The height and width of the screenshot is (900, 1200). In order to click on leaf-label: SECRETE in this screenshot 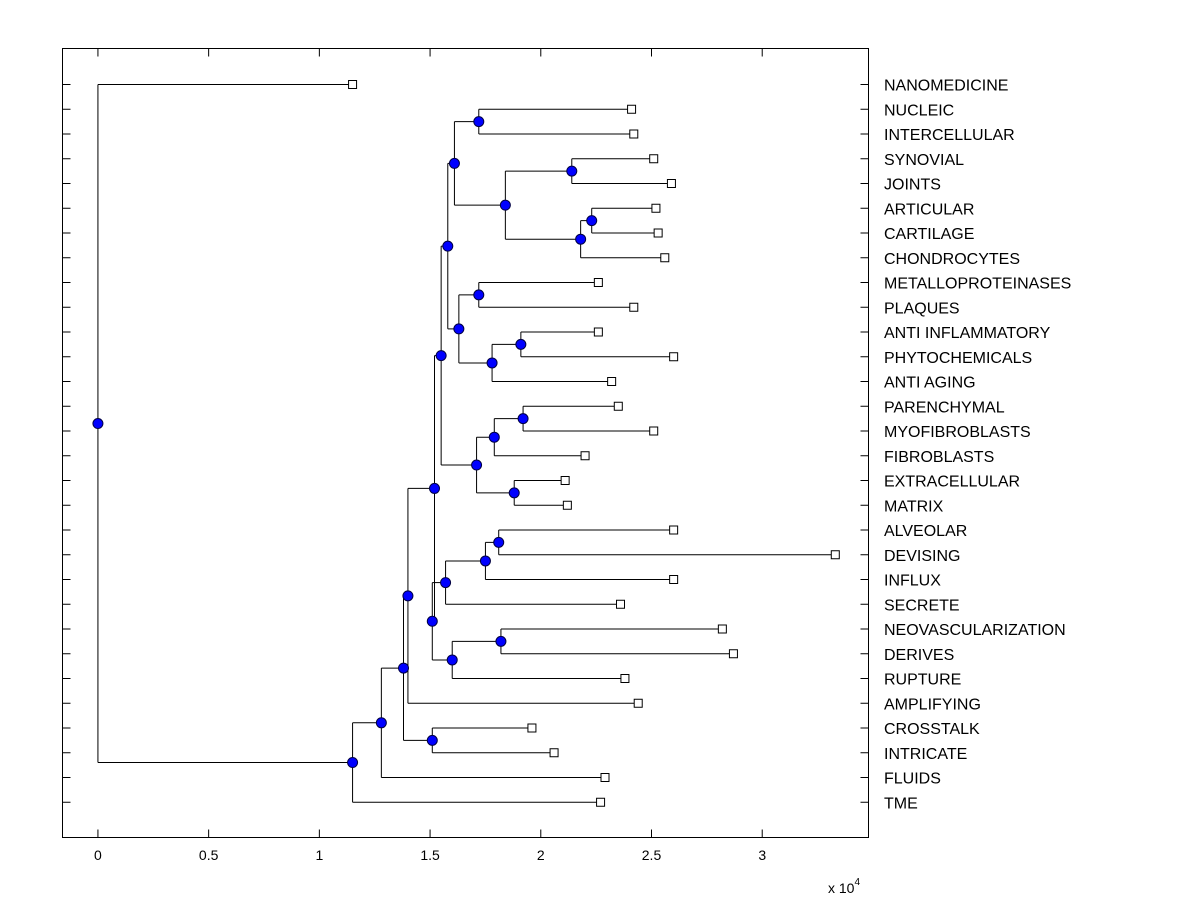, I will do `click(922, 605)`.